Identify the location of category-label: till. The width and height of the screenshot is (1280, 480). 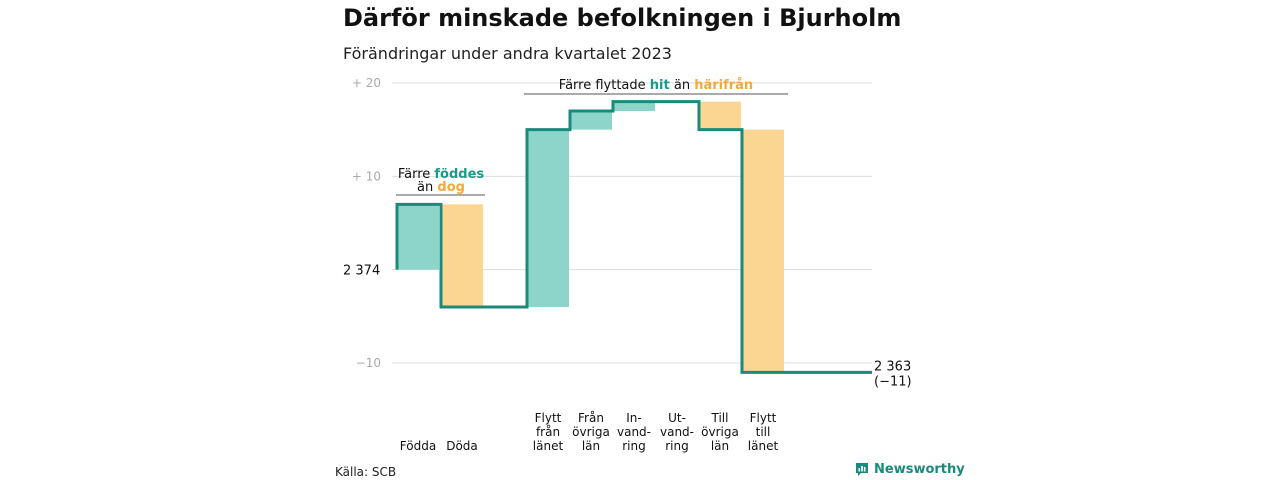
(763, 432).